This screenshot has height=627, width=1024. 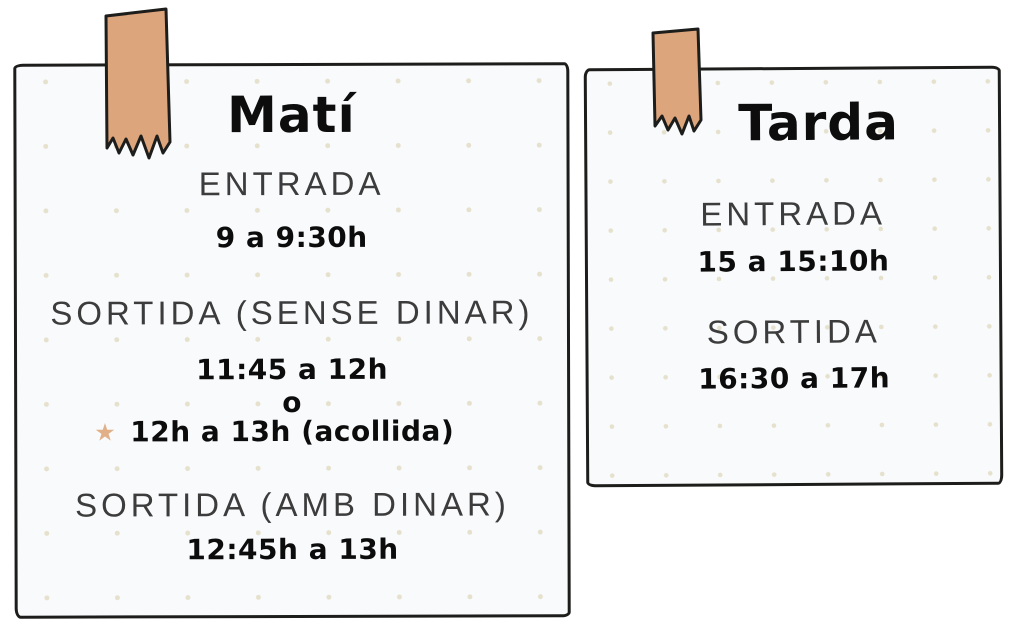 I want to click on section-label-sortida-sense-dinar: SORTIDA (SENSE DINAR), so click(x=292, y=312).